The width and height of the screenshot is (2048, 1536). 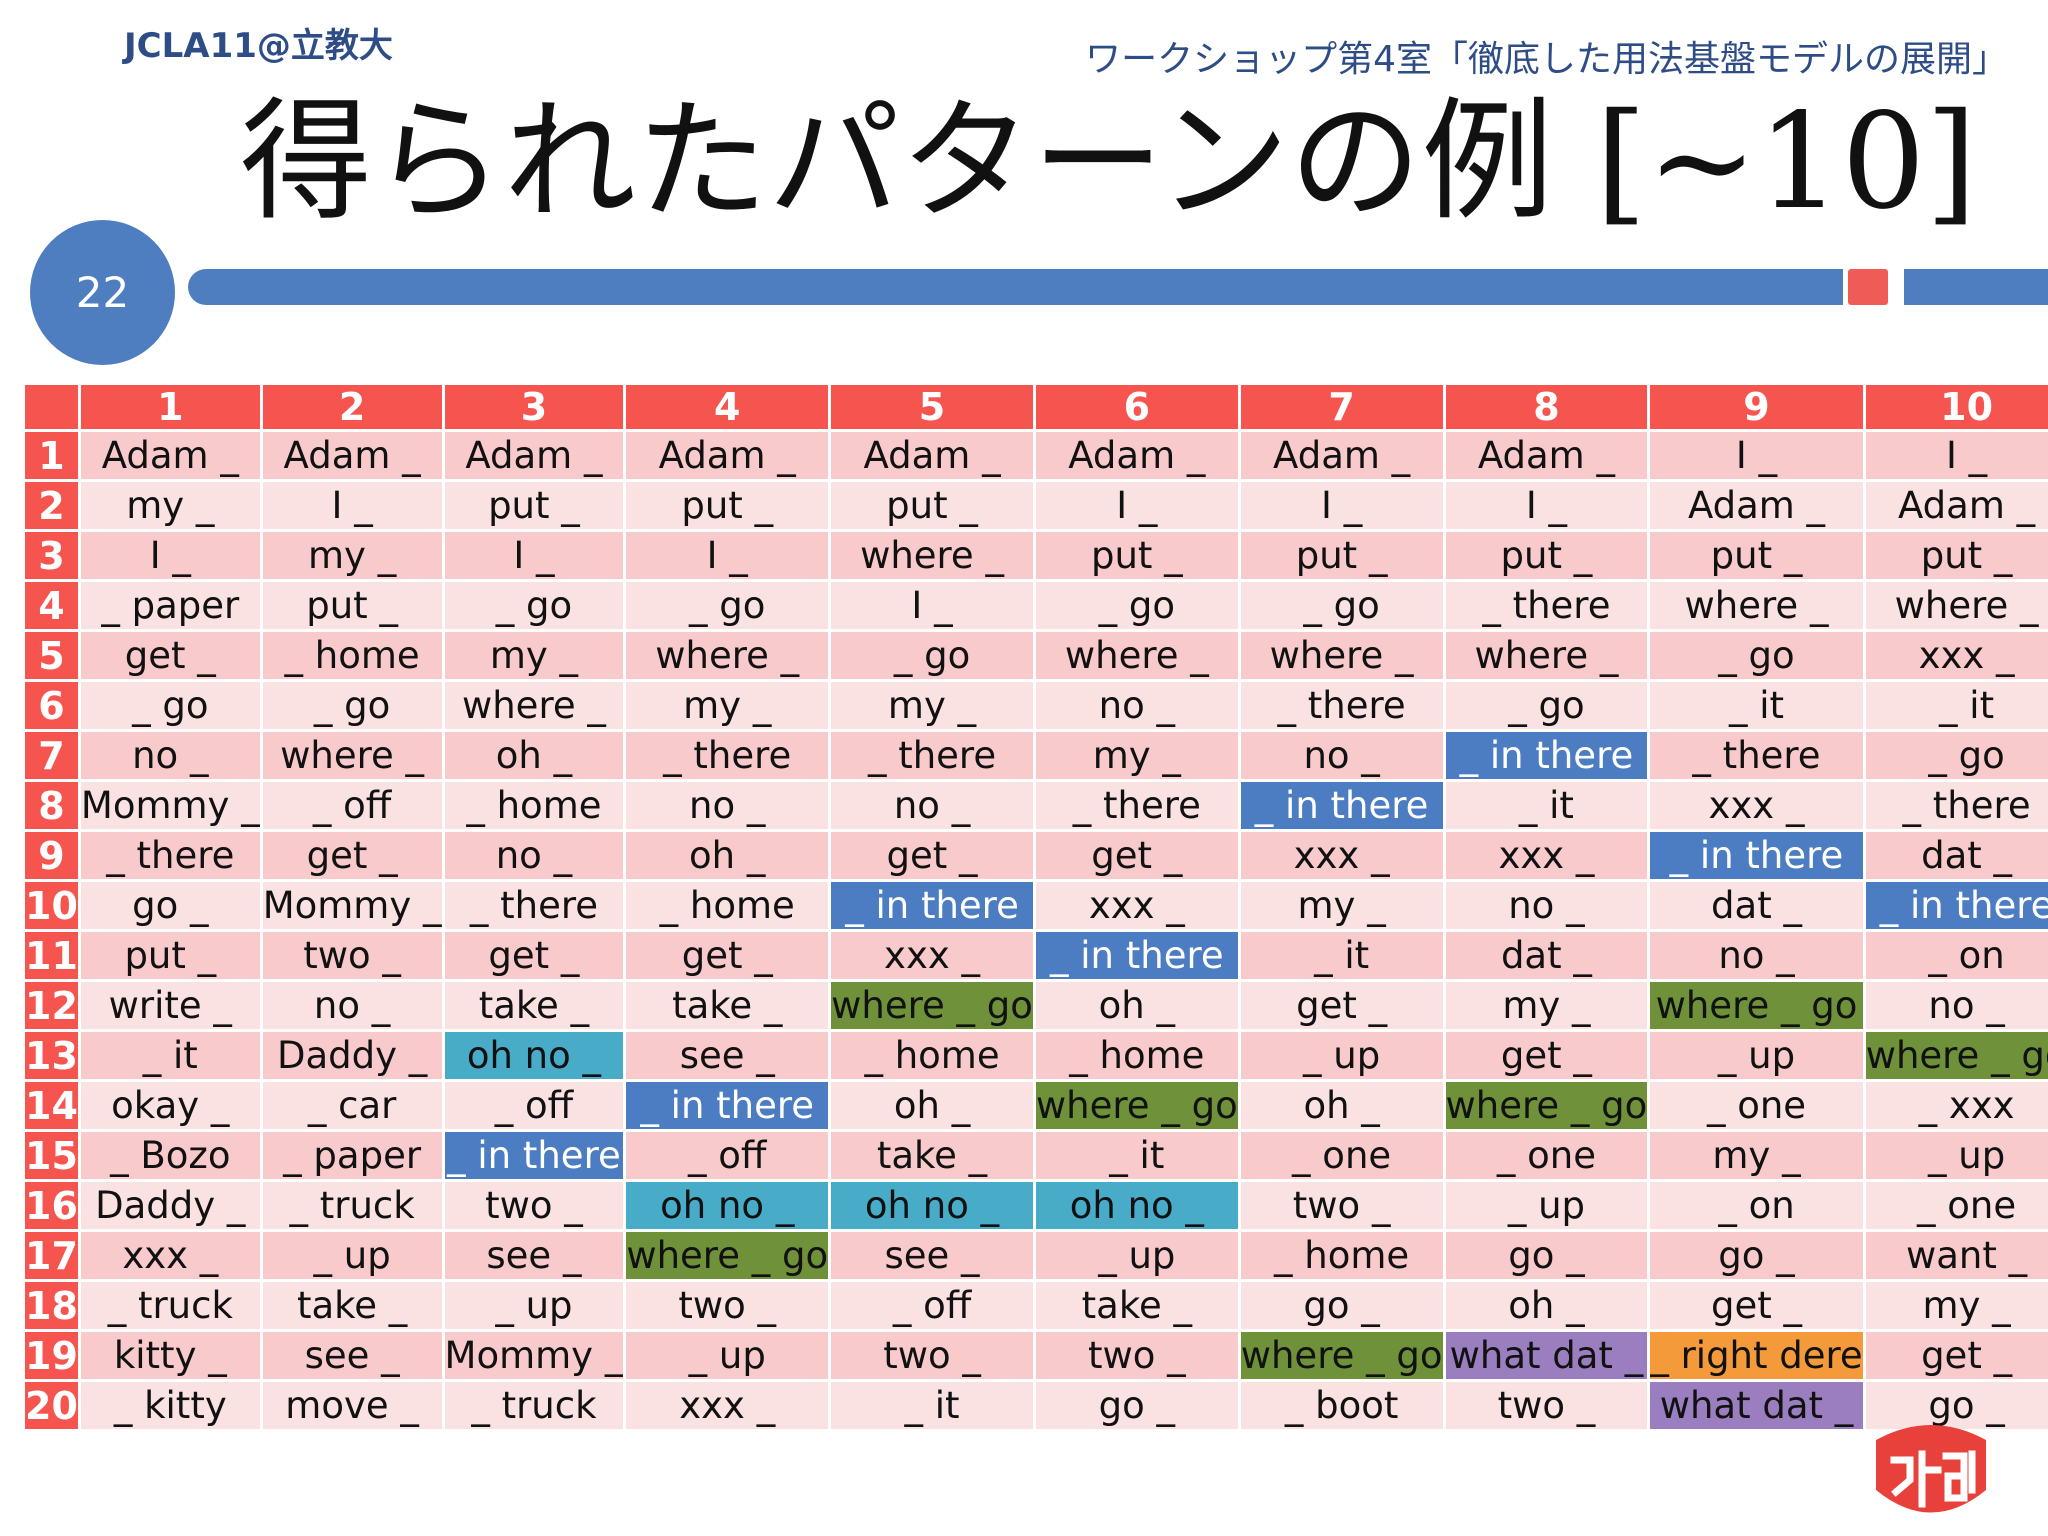 What do you see at coordinates (170, 1405) in the screenshot?
I see `pattern-cell: _ kitty` at bounding box center [170, 1405].